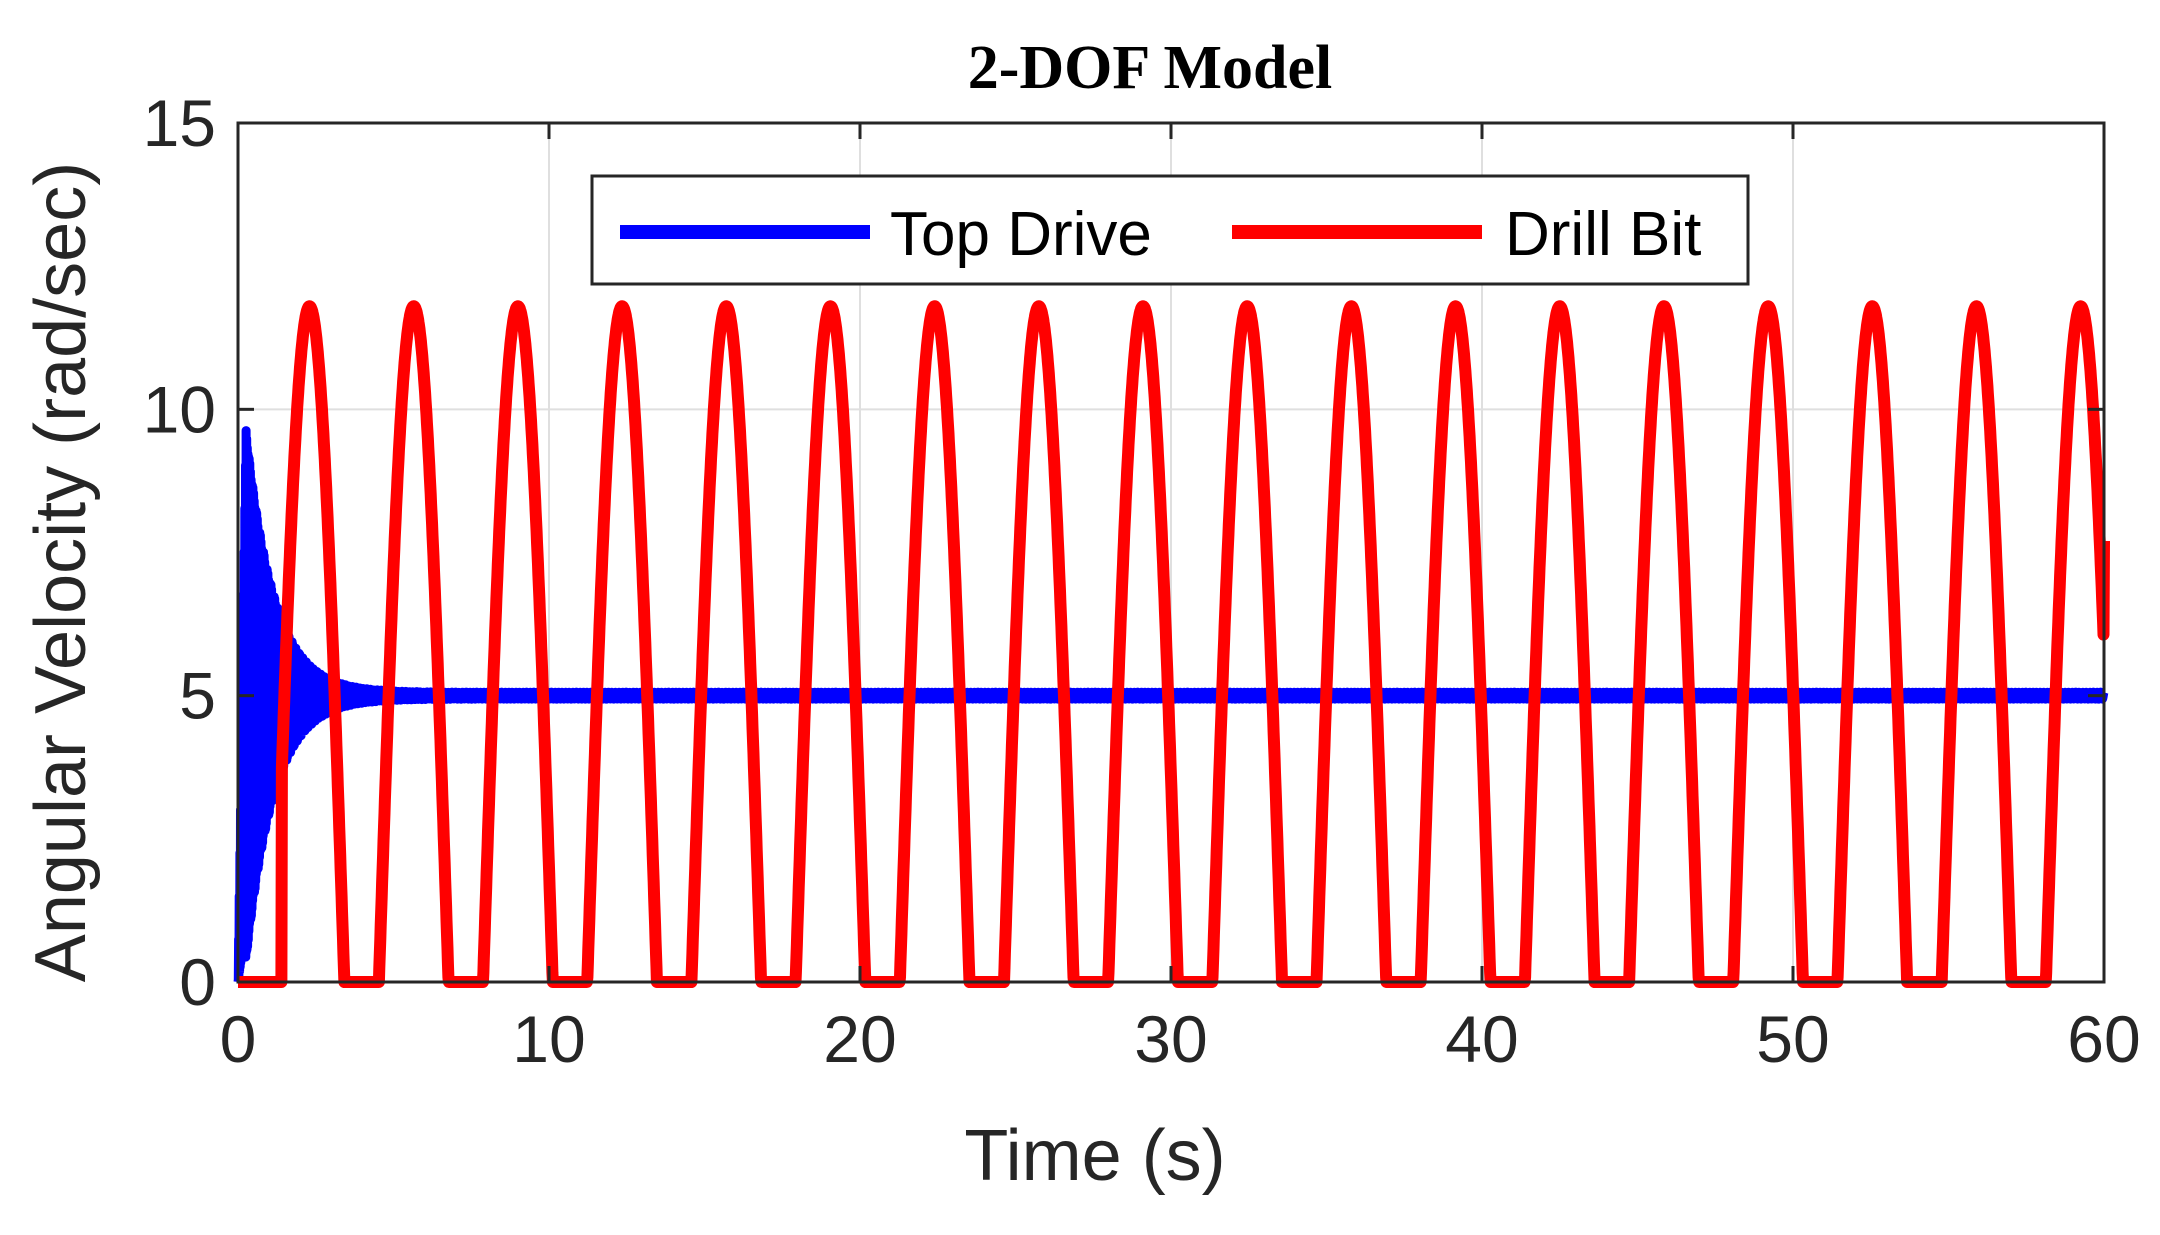 This screenshot has width=2160, height=1235. Describe the element at coordinates (1603, 234) in the screenshot. I see `legend-label-drill-bit: Drill Bit` at that location.